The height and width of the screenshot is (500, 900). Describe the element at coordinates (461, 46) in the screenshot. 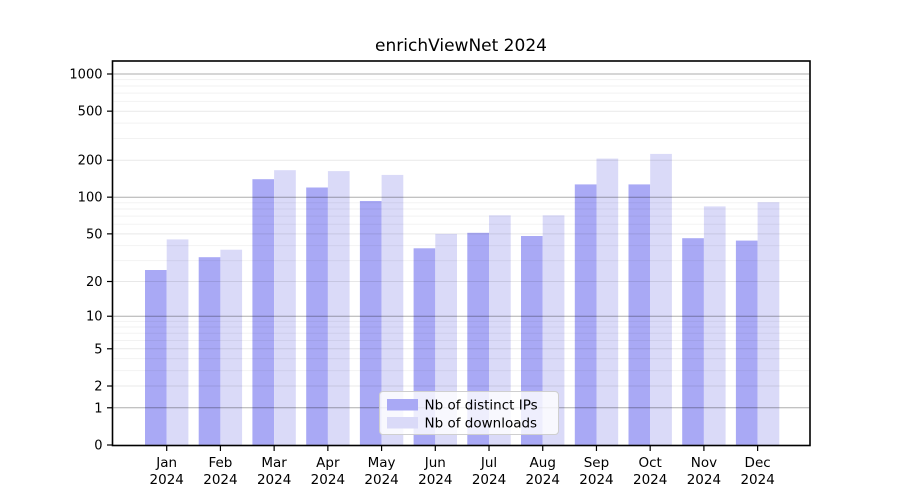

I see `chart-title: enrichViewNet 2024` at that location.